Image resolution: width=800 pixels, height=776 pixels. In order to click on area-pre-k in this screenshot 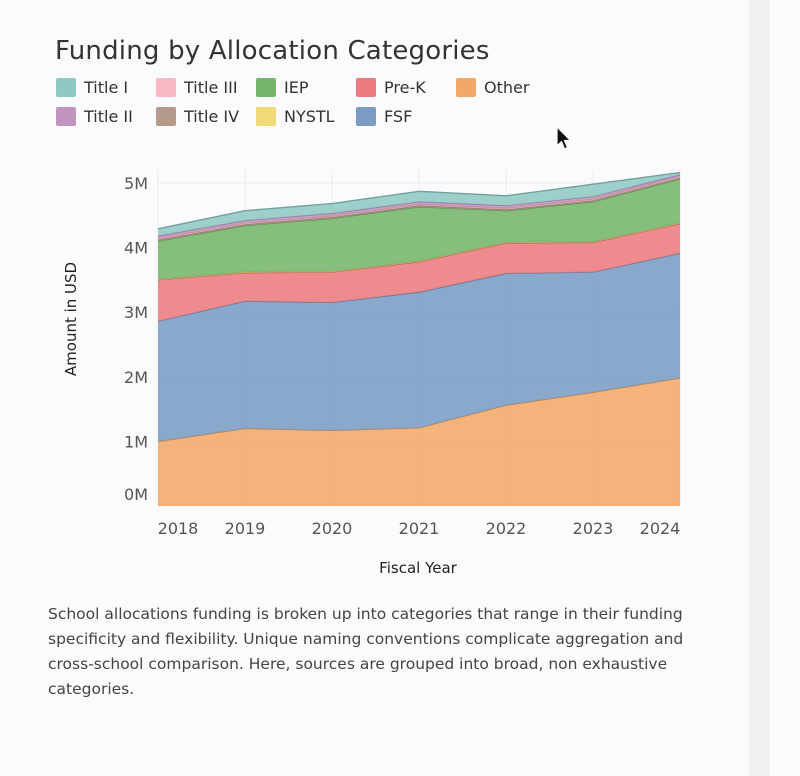, I will do `click(419, 272)`.